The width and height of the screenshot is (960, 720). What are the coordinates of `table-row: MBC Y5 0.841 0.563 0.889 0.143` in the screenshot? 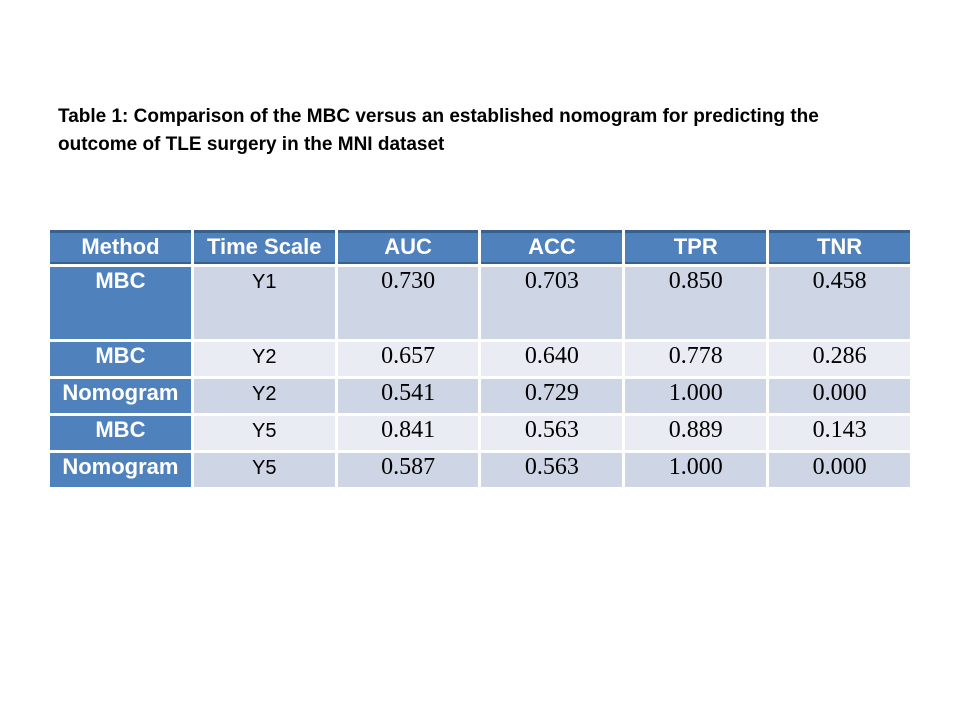 It's located at (480, 433).